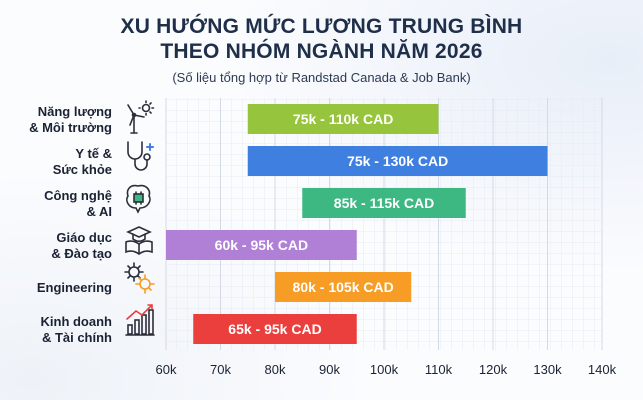 This screenshot has width=643, height=400. What do you see at coordinates (547, 369) in the screenshot?
I see `x-tick-label: 130k` at bounding box center [547, 369].